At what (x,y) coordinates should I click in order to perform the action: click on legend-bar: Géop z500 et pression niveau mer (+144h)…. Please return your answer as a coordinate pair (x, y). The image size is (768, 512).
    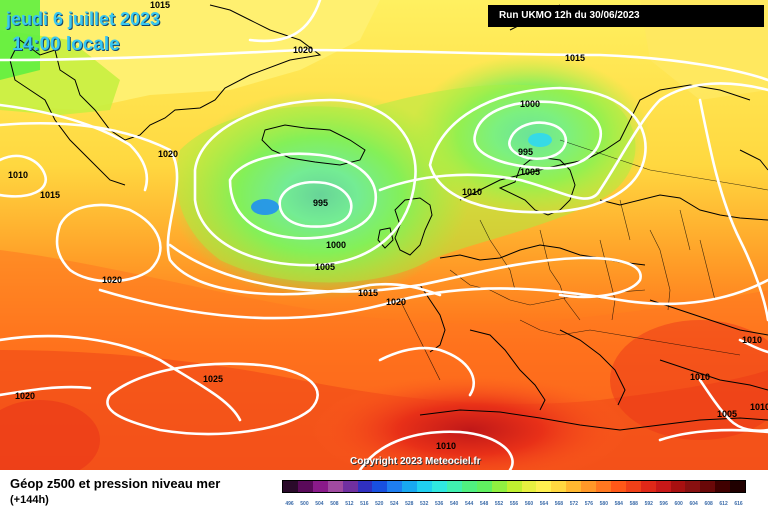
    Looking at the image, I should click on (384, 491).